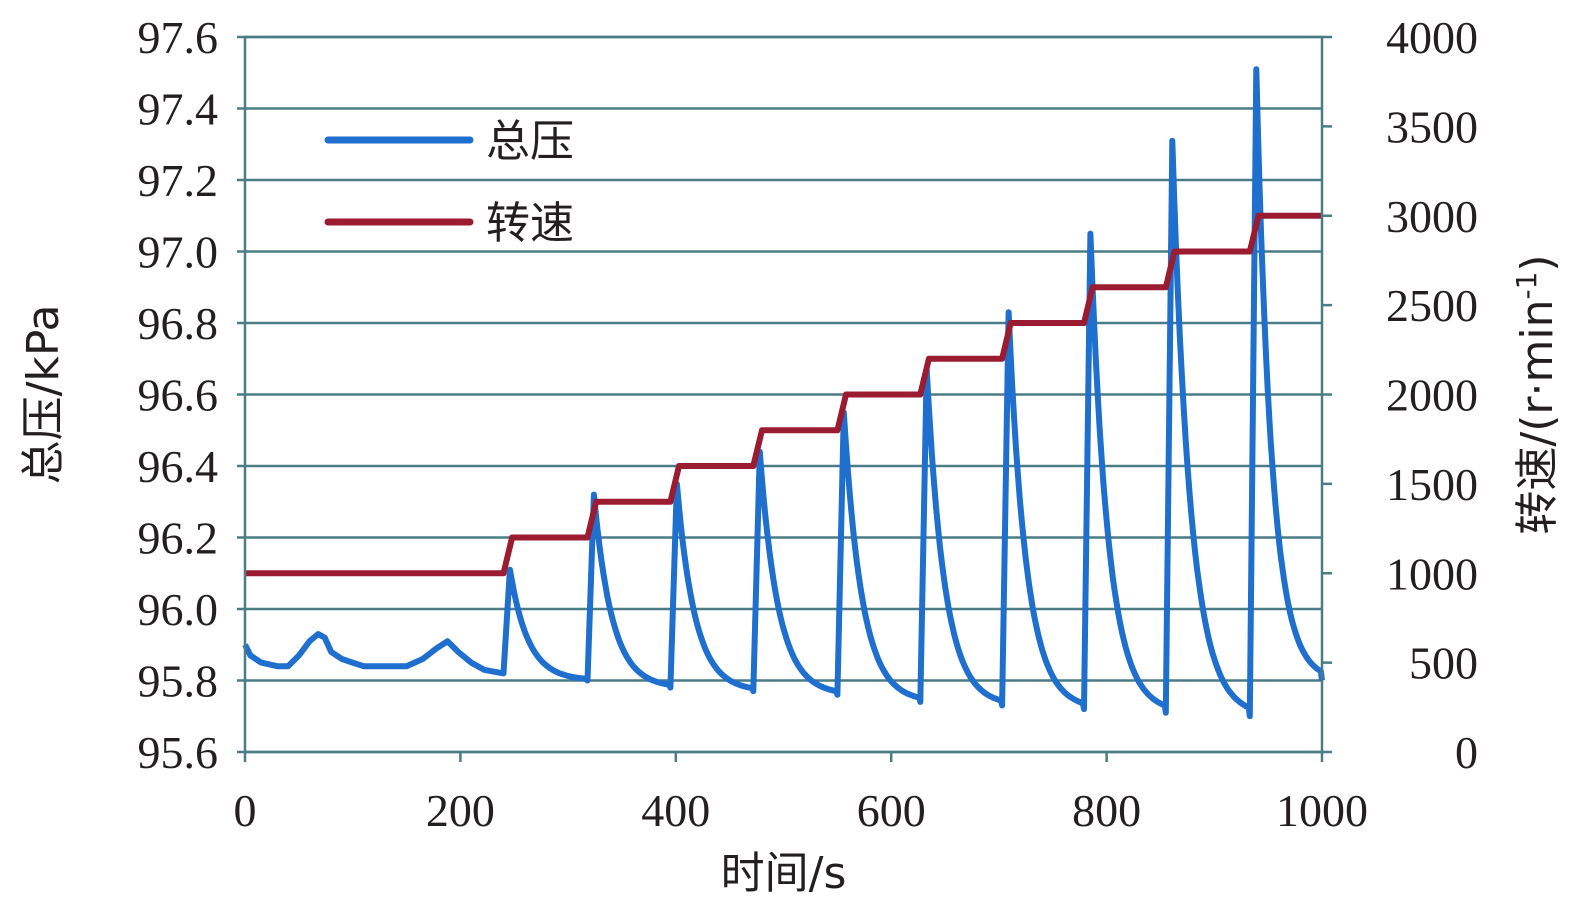 The width and height of the screenshot is (1583, 907). What do you see at coordinates (460, 810) in the screenshot?
I see `x-tick-label: 200` at bounding box center [460, 810].